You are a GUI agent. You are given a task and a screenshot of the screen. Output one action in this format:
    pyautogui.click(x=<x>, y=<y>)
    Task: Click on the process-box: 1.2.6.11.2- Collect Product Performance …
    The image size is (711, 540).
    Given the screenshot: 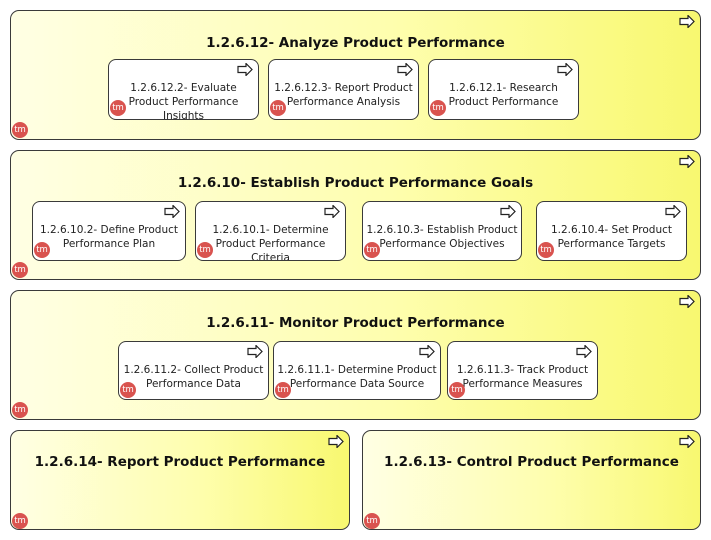 What is the action you would take?
    pyautogui.click(x=193, y=370)
    